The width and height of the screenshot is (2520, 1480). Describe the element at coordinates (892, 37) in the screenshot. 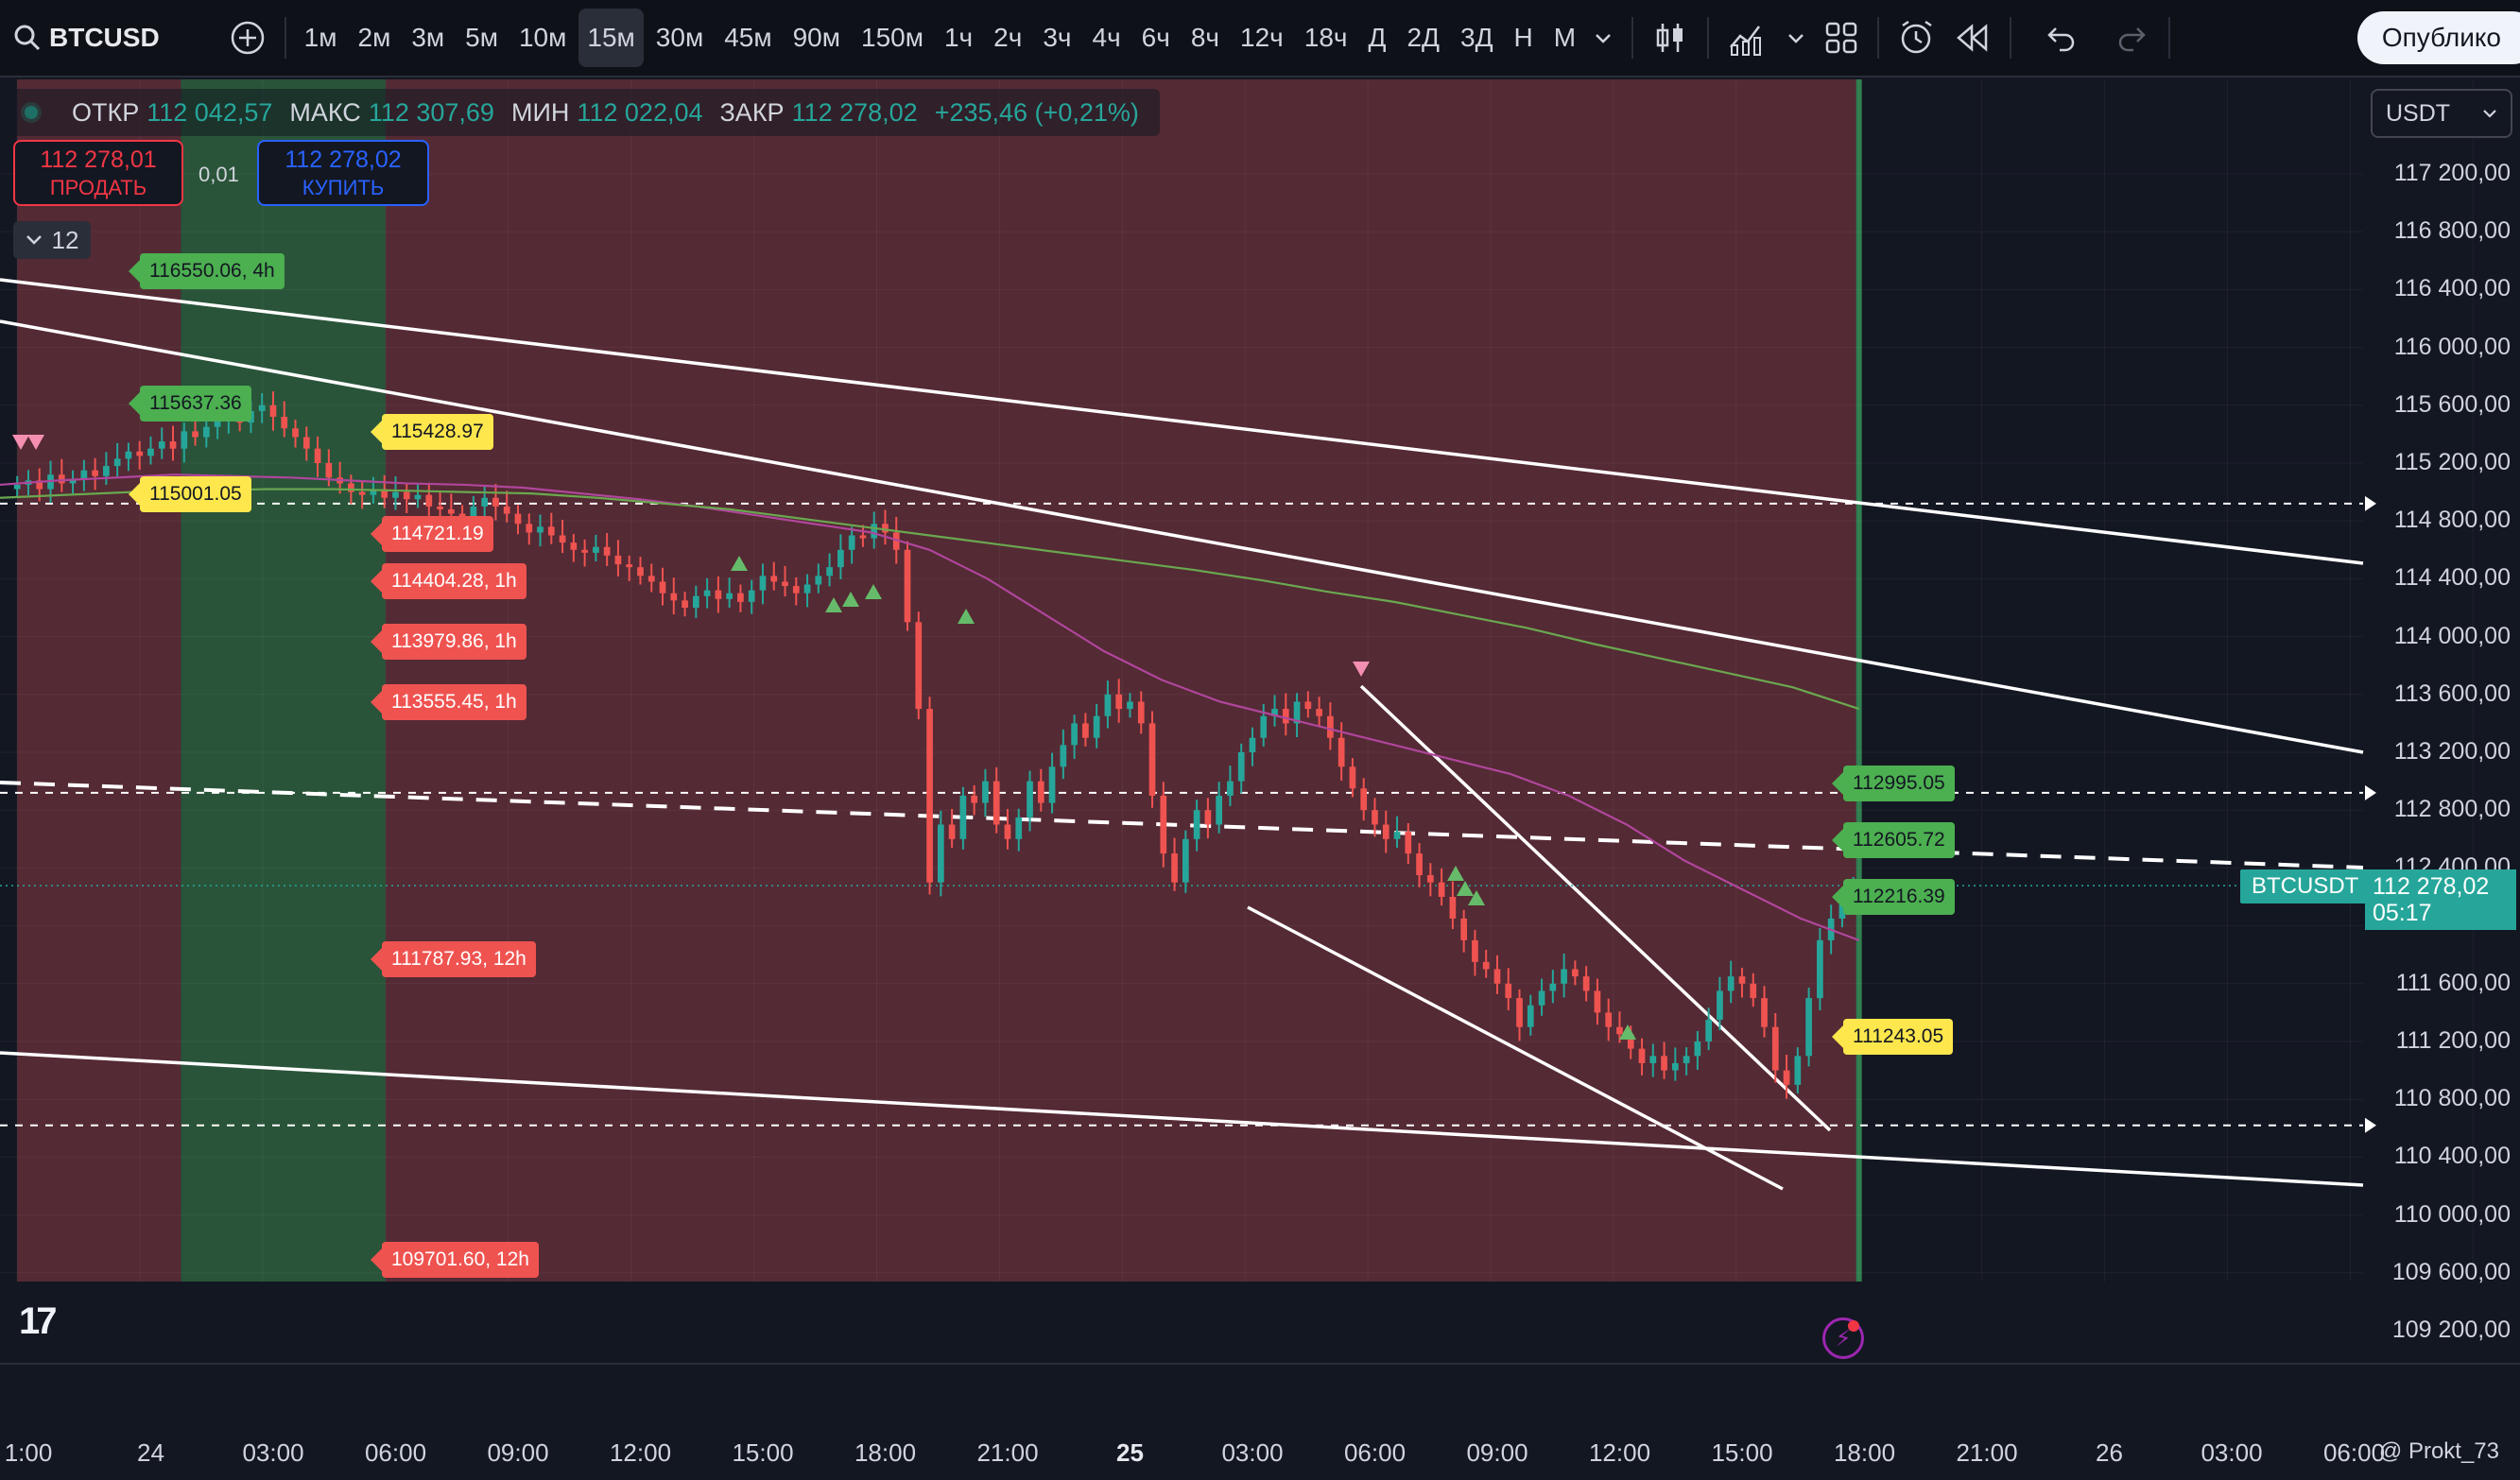

I see `interval-9: 150м` at that location.